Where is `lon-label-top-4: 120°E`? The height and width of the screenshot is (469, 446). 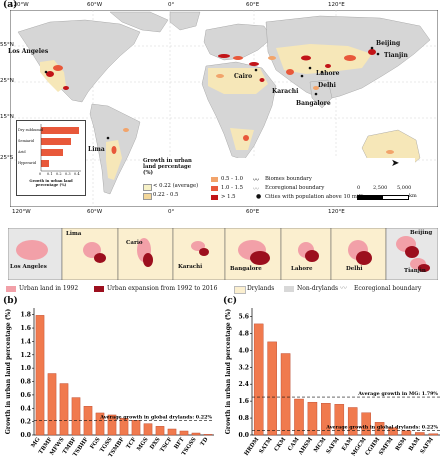 lon-label-top-4: 120°E is located at coordinates (336, 5).